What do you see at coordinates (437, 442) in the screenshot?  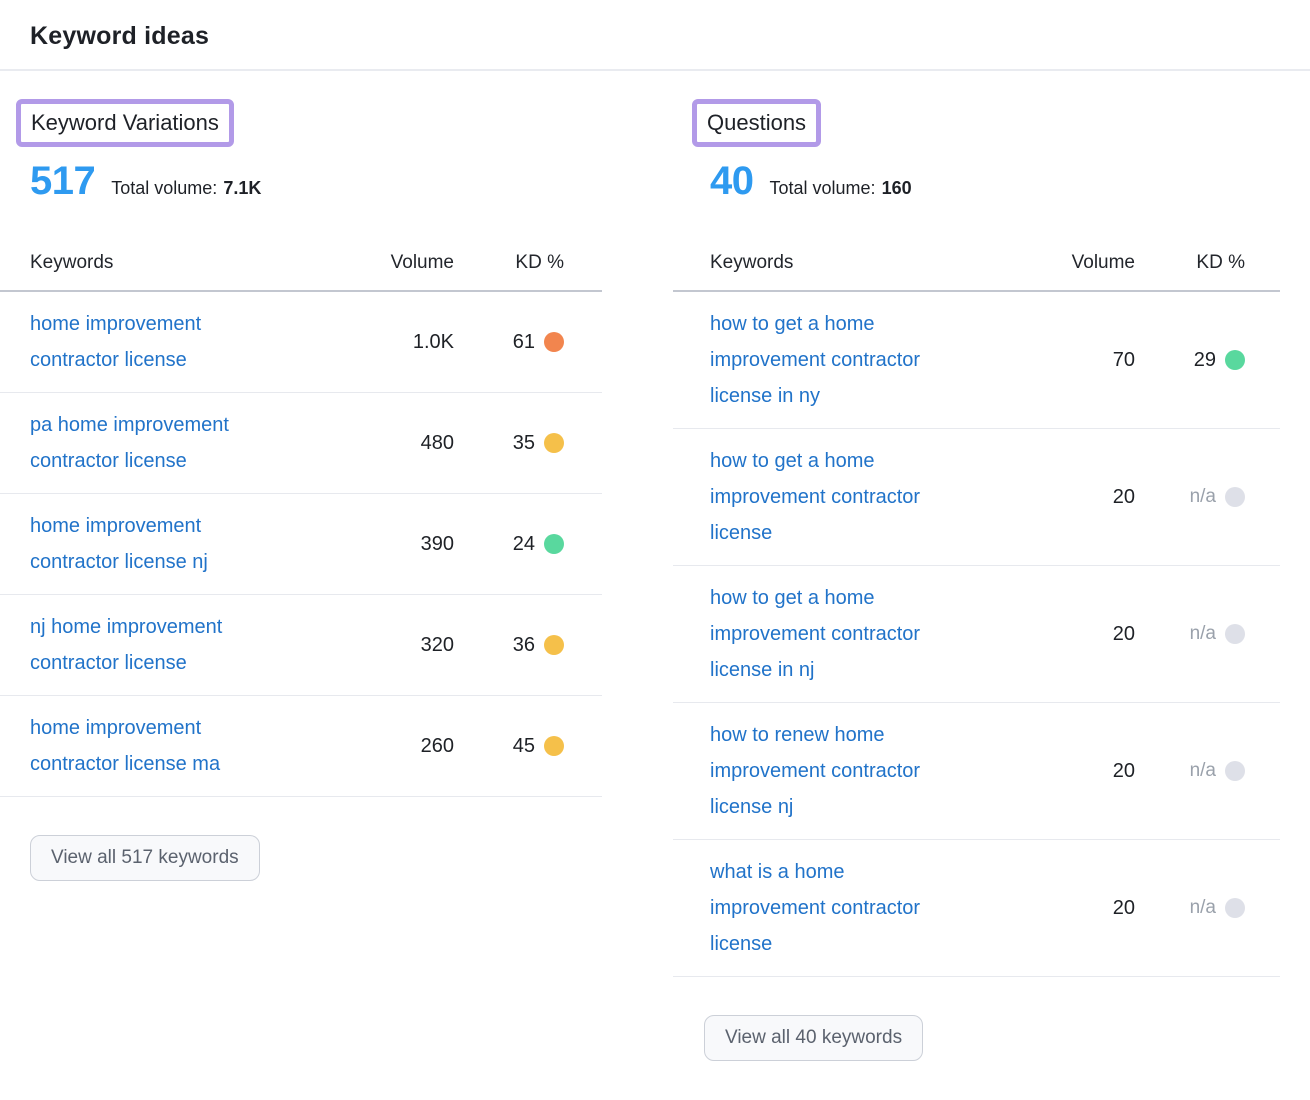 I see `volume-value: 480` at bounding box center [437, 442].